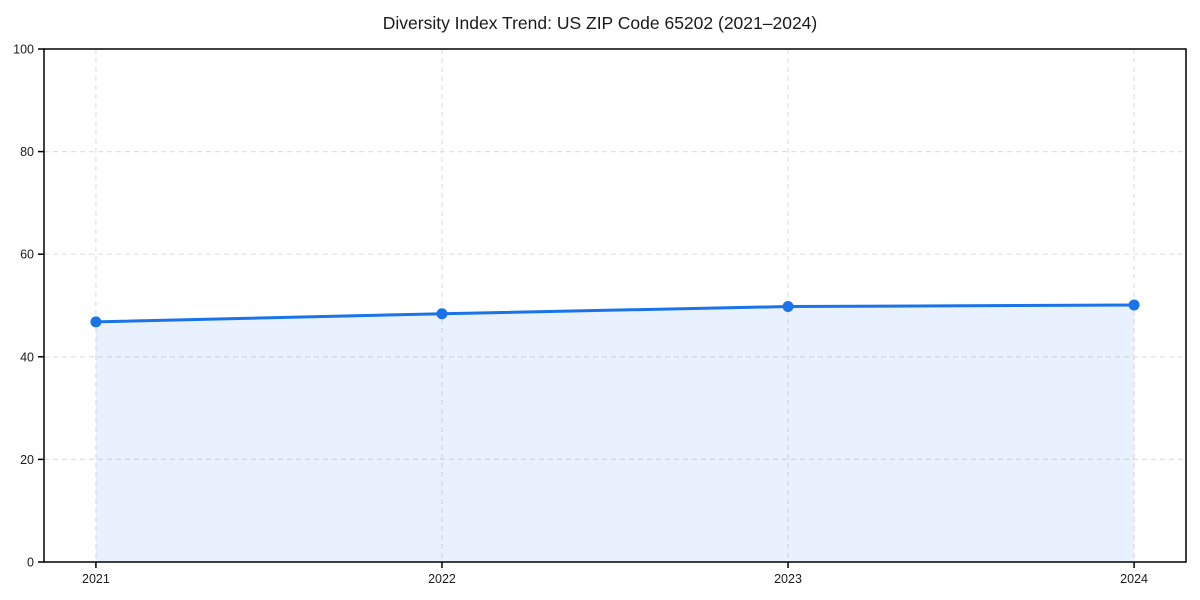 The height and width of the screenshot is (600, 1200). Describe the element at coordinates (27, 357) in the screenshot. I see `y-tick-label-40: 40` at that location.